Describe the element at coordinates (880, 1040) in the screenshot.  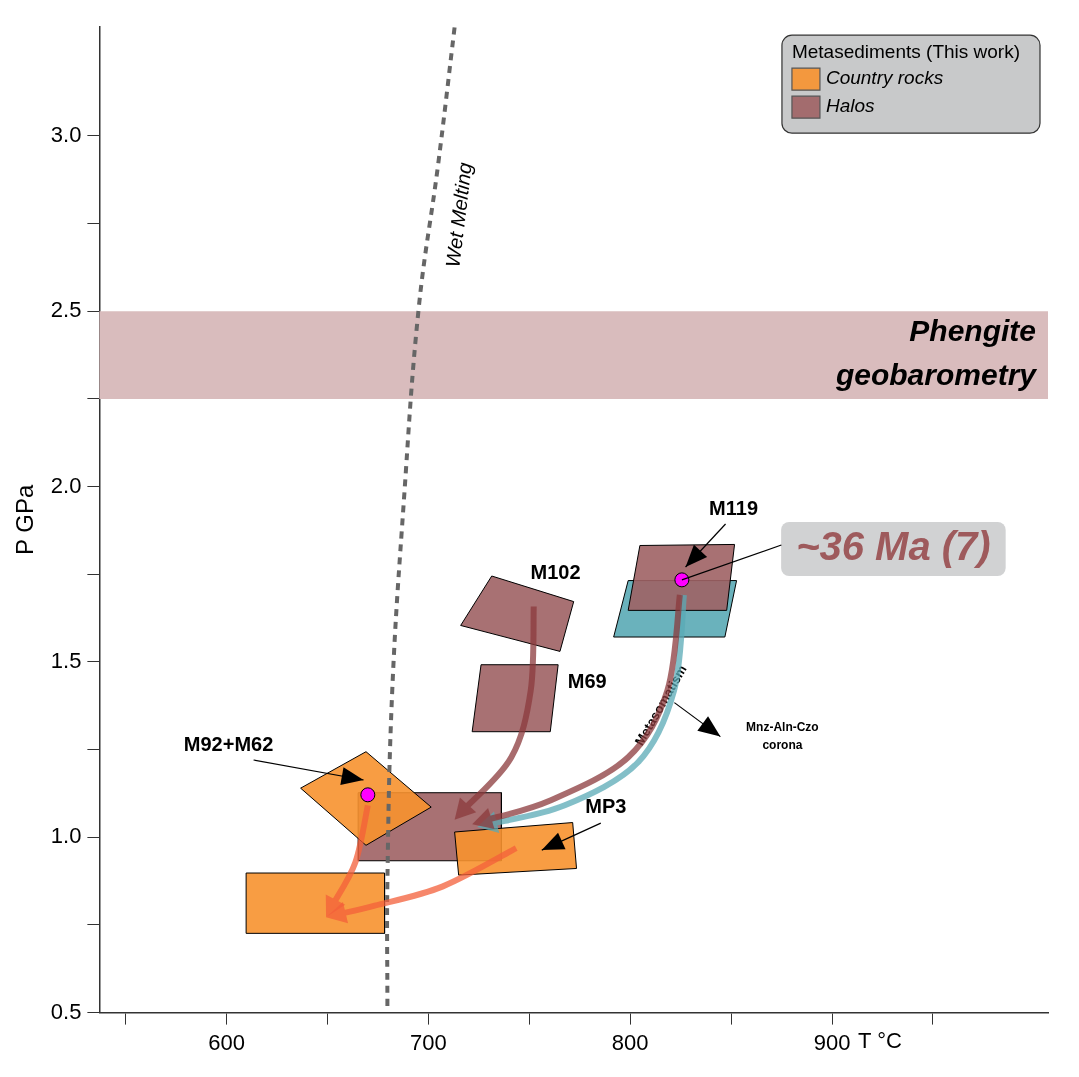
I see `x-axis-title: T °C` at that location.